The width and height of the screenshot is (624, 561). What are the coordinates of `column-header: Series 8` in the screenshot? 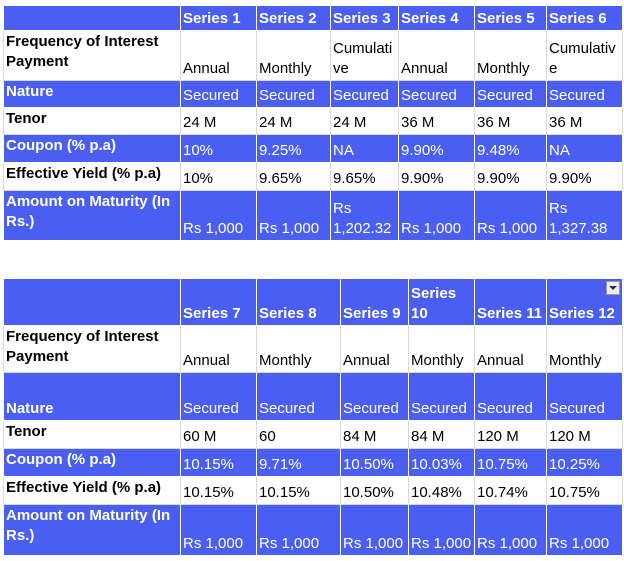 It's located at (298, 302).